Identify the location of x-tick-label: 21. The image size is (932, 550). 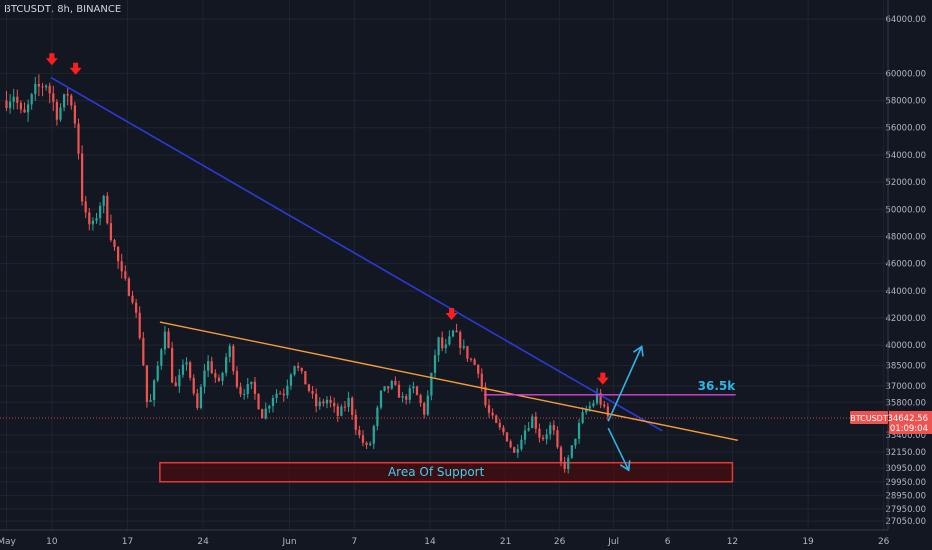
(505, 542).